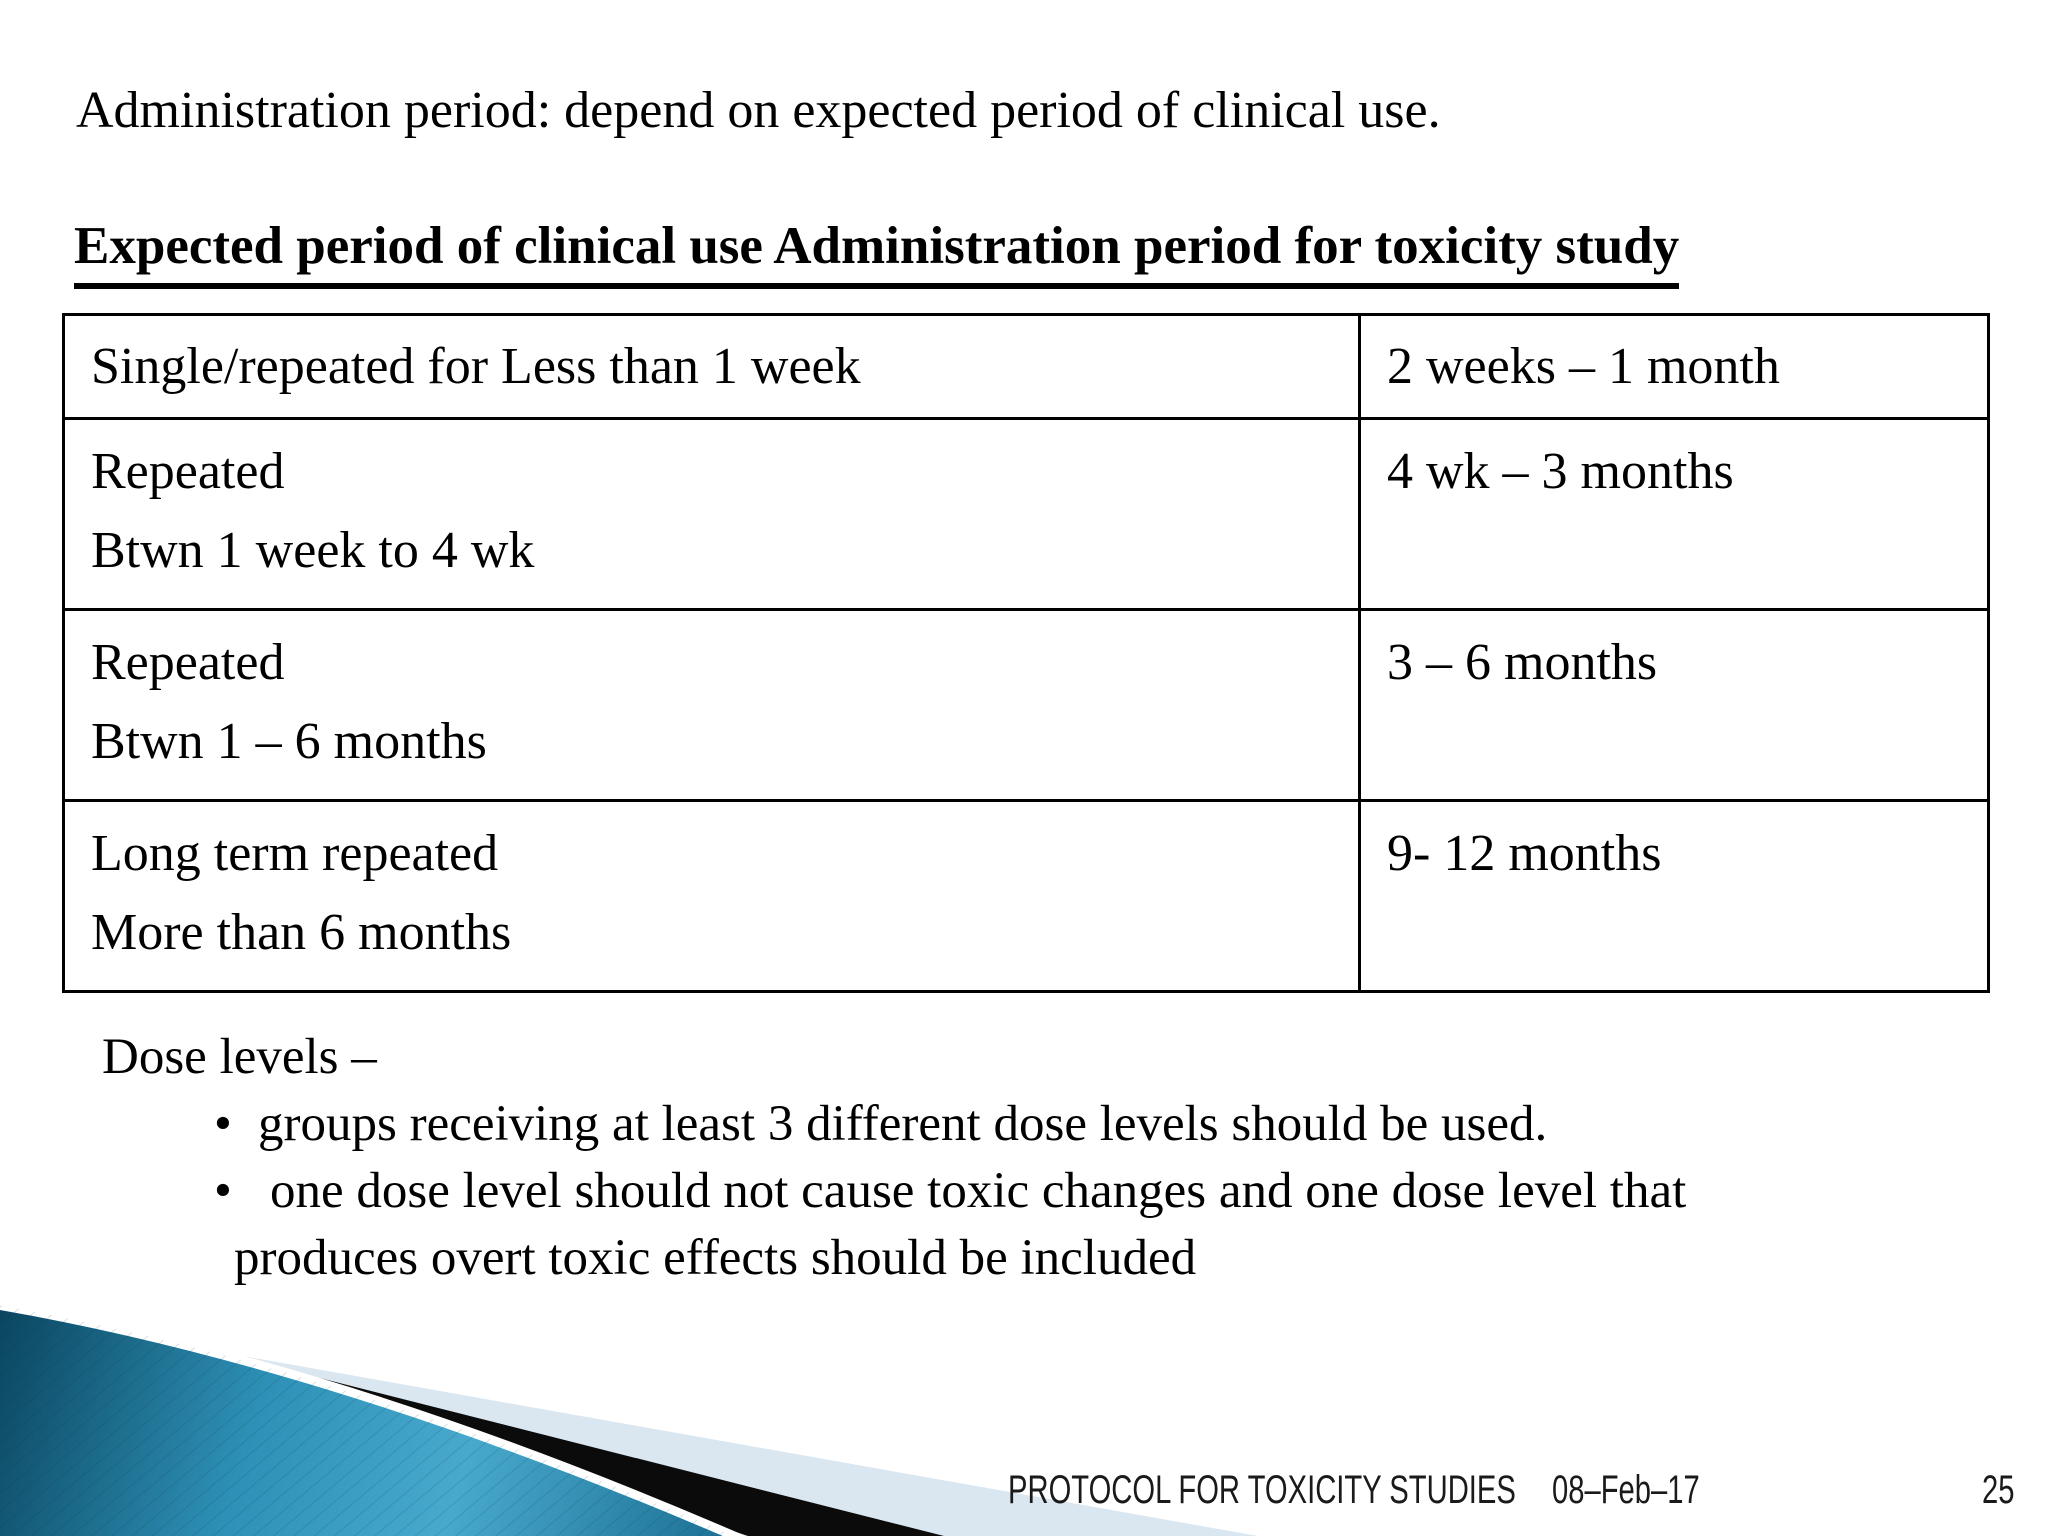 This screenshot has width=2048, height=1536. Describe the element at coordinates (476, 366) in the screenshot. I see `expected-use-cell: Single/repeated for Less than 1 week` at that location.